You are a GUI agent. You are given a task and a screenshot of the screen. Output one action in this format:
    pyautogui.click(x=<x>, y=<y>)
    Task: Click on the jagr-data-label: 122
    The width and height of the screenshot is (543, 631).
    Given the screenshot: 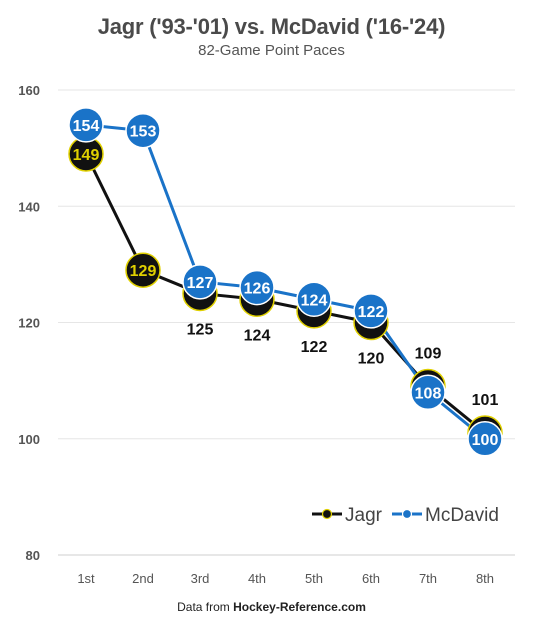 What is the action you would take?
    pyautogui.click(x=314, y=347)
    